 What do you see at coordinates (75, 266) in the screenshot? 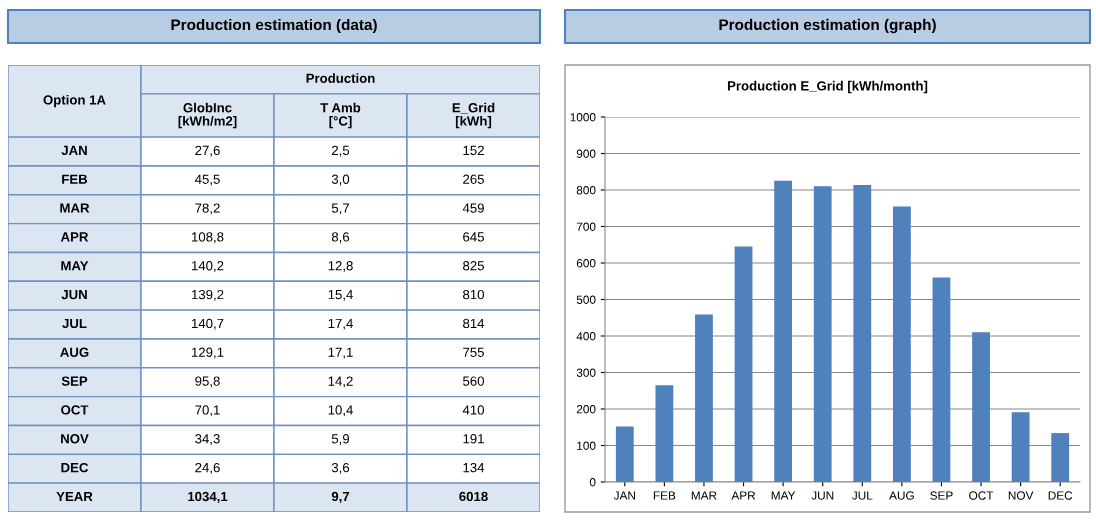
I see `category-label: MAY` at bounding box center [75, 266].